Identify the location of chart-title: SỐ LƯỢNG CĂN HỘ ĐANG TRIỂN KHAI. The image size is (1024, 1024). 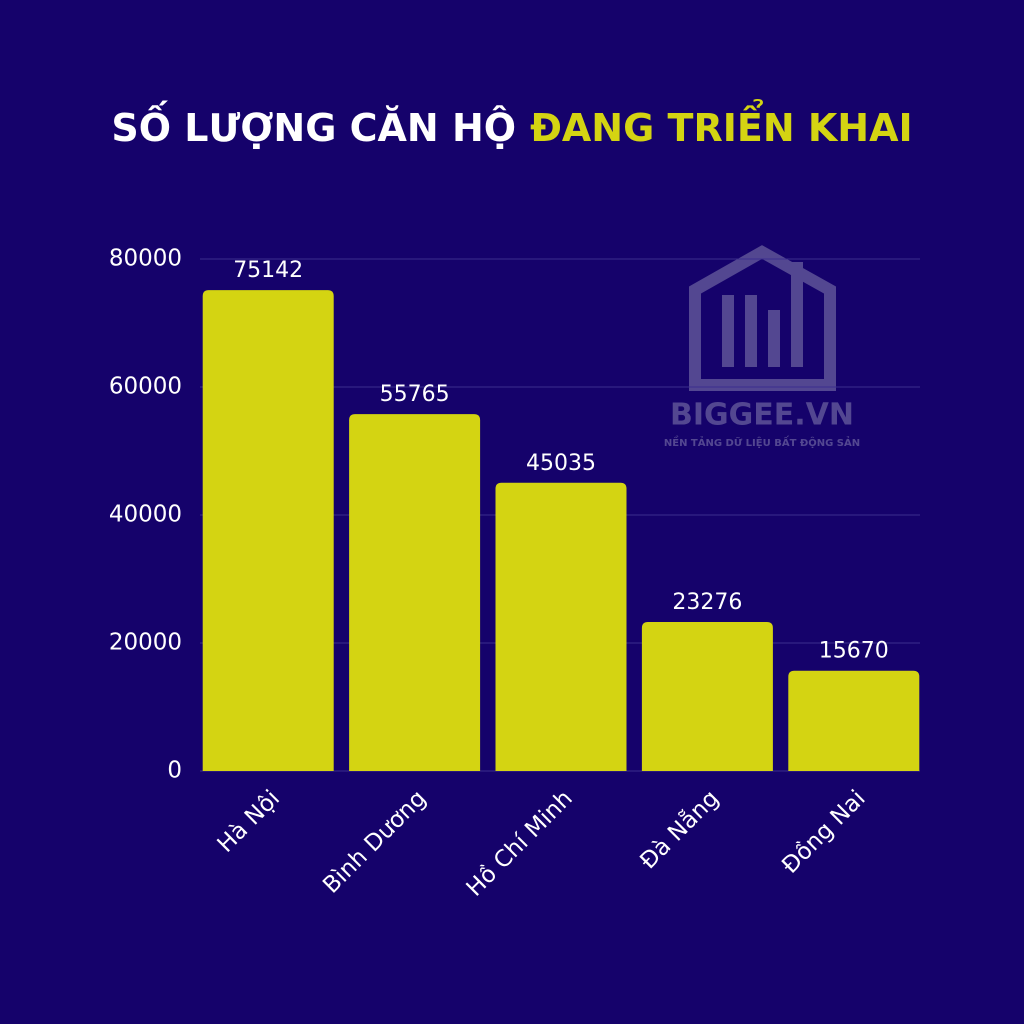
(511, 125).